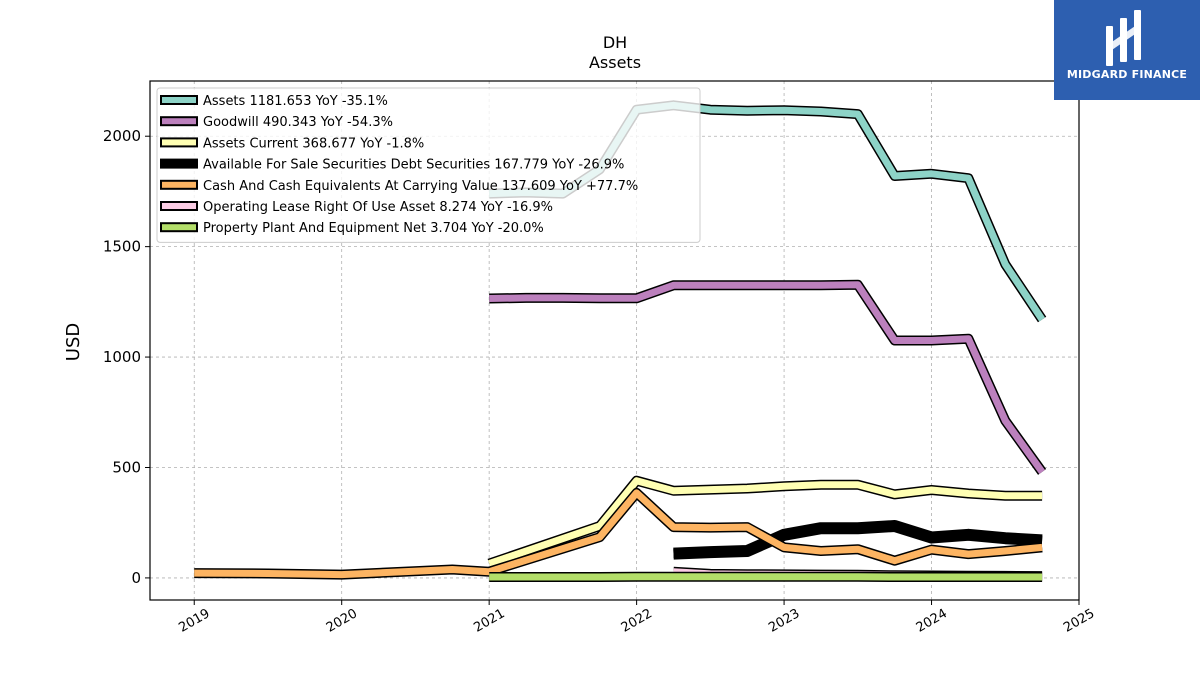 The width and height of the screenshot is (1200, 675). I want to click on legend-label: Assets Current 368.677 YoY -1.8%, so click(313, 143).